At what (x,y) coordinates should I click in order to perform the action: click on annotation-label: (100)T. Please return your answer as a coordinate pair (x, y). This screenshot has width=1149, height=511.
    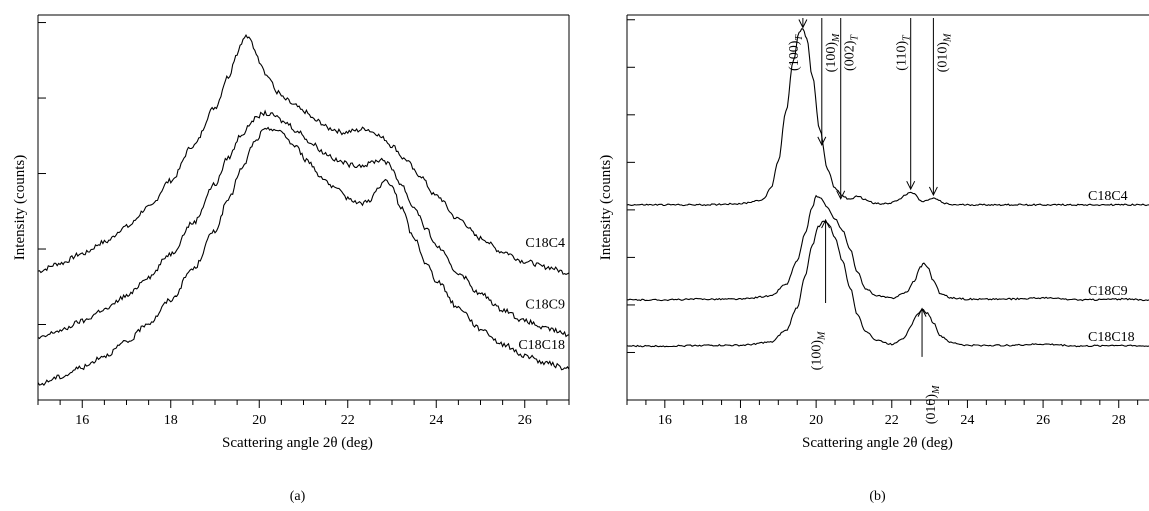
    Looking at the image, I should click on (796, 52).